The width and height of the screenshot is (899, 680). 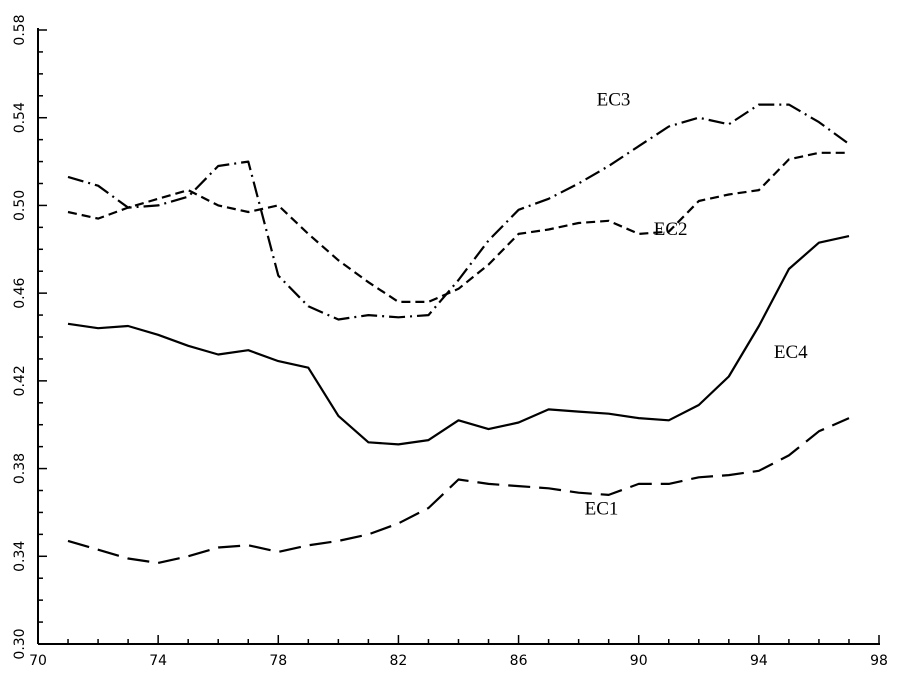 I want to click on y-tick-label: 0.30, so click(x=20, y=643).